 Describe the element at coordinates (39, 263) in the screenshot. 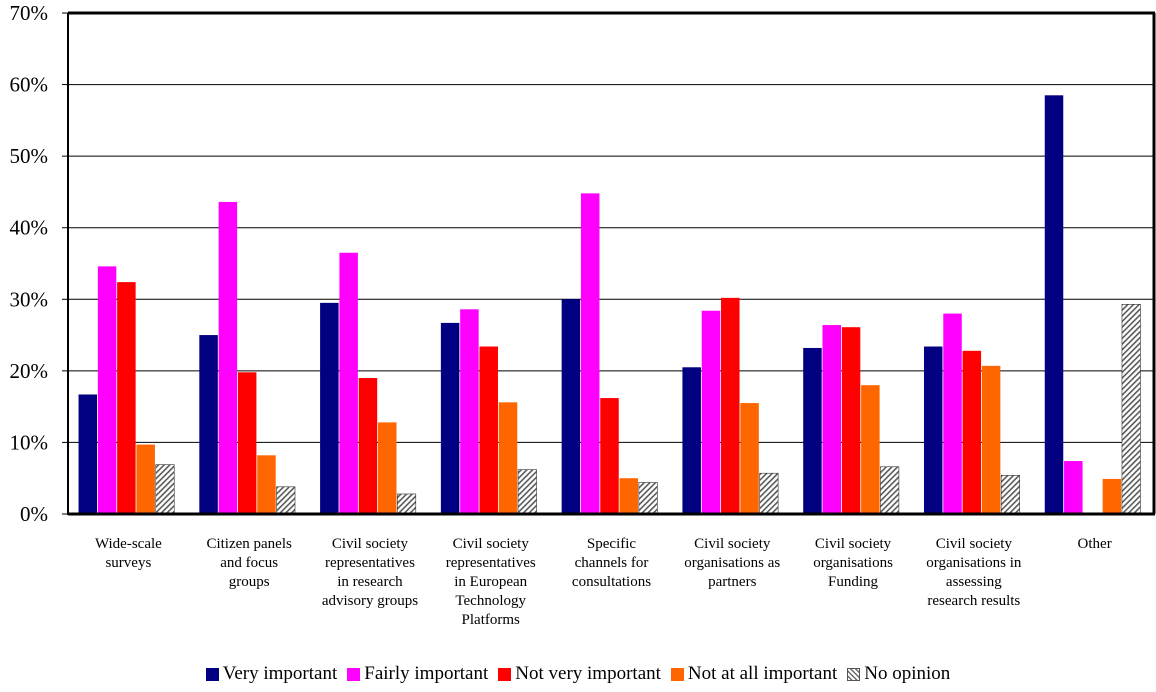

I see `y-axis: 0% 10% 20% 30% 40% 50% 60% 70%` at that location.